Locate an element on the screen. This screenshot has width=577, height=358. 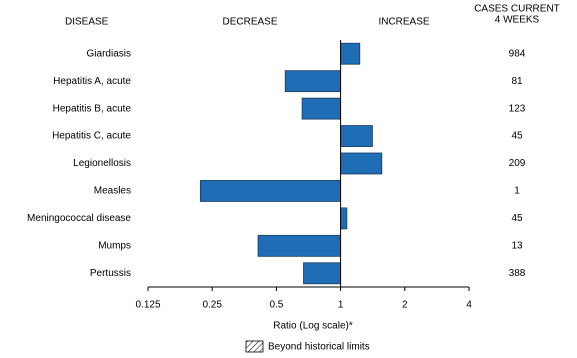
disease-label: Legionellosis is located at coordinates (102, 163).